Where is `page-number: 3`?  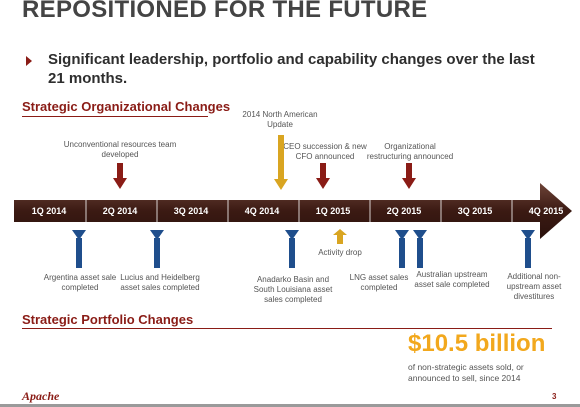 page-number: 3 is located at coordinates (554, 396).